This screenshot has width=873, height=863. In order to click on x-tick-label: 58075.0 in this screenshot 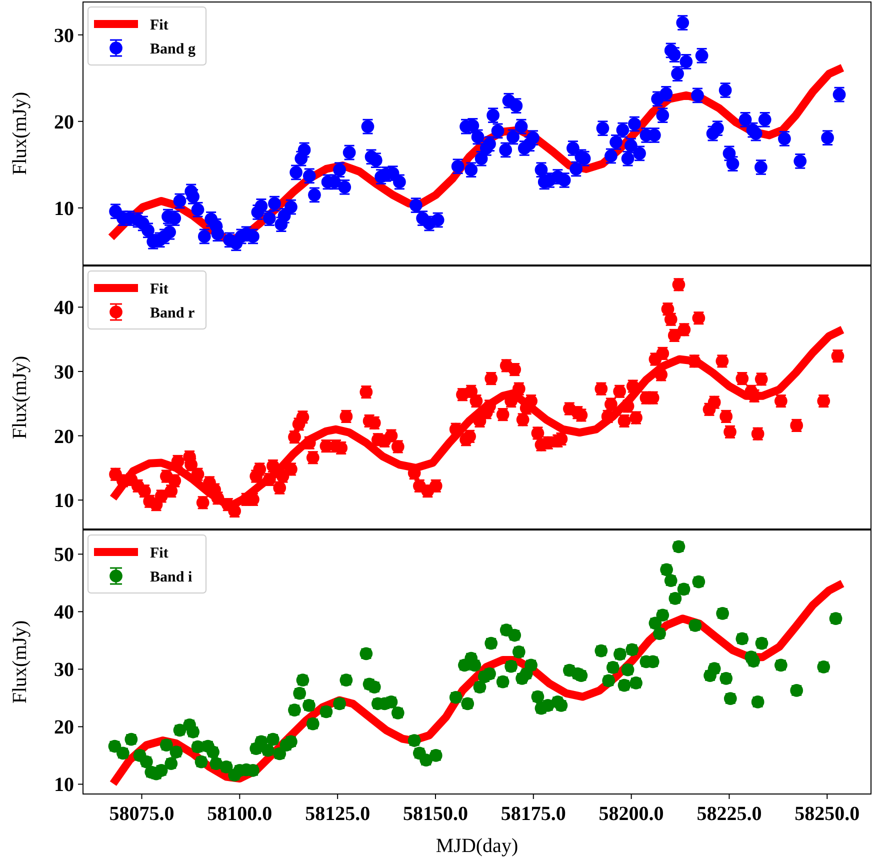, I will do `click(141, 814)`.